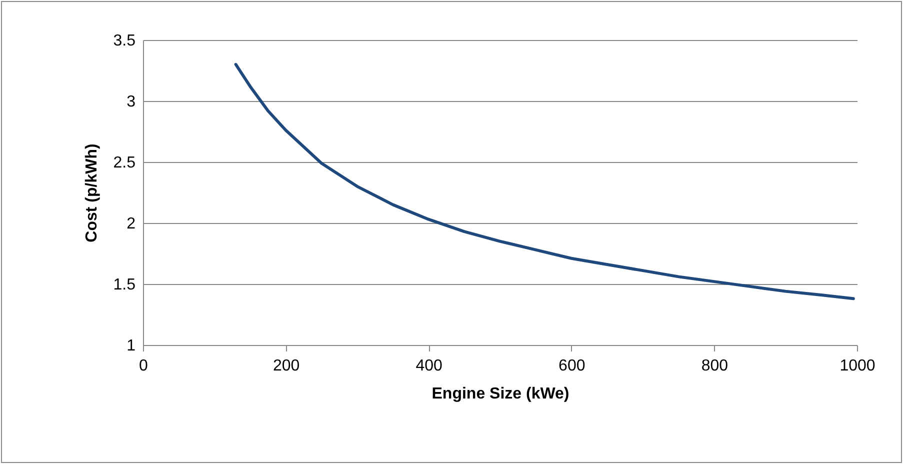 The width and height of the screenshot is (903, 464). Describe the element at coordinates (131, 102) in the screenshot. I see `y-tick-label: 3` at that location.